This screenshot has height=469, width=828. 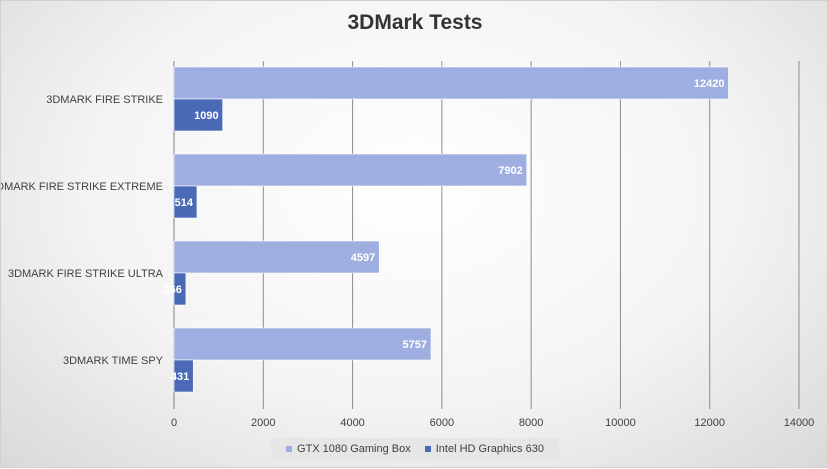 I want to click on x-tick-label: 2000, so click(x=263, y=423).